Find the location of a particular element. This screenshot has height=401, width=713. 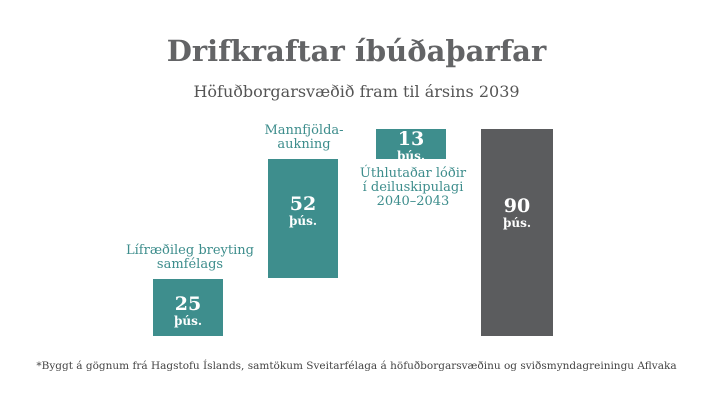

bar-1: 25 þús. is located at coordinates (188, 307).